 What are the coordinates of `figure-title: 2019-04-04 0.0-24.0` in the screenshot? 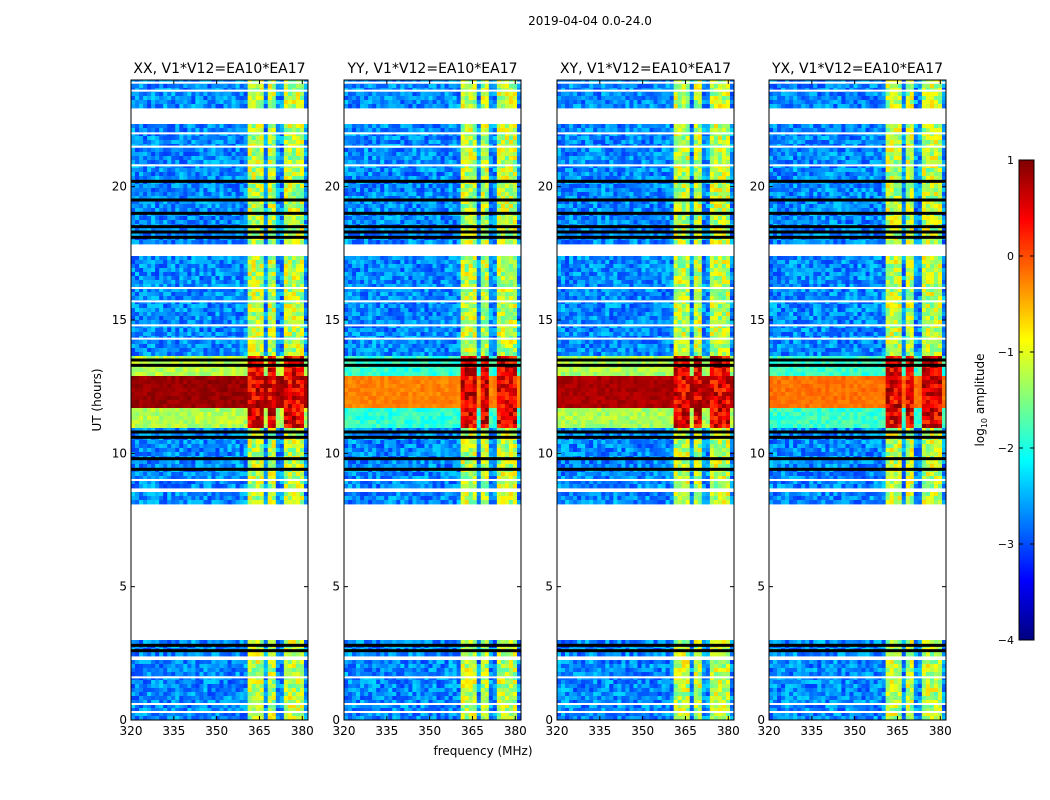 It's located at (525, 21).